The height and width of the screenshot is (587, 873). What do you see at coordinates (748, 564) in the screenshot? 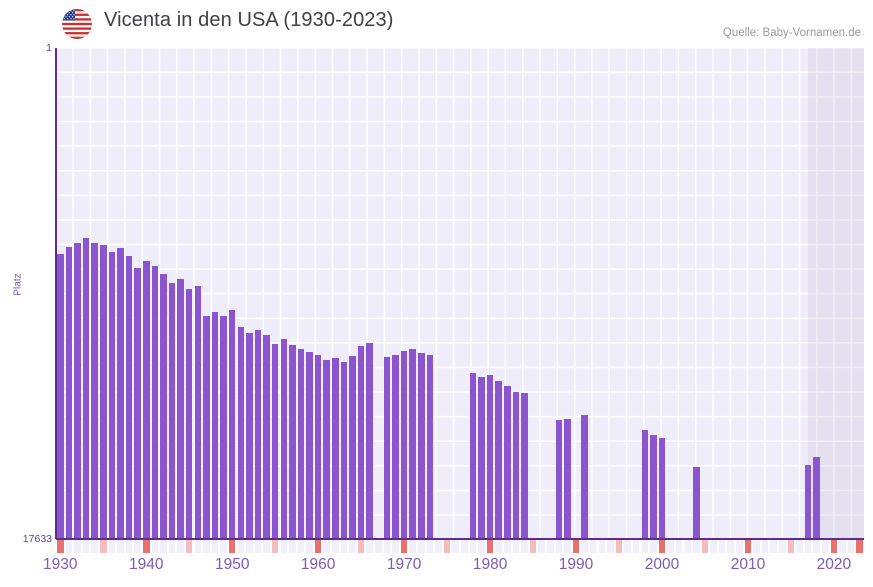
I see `x-axis-label-2010: 2010` at bounding box center [748, 564].